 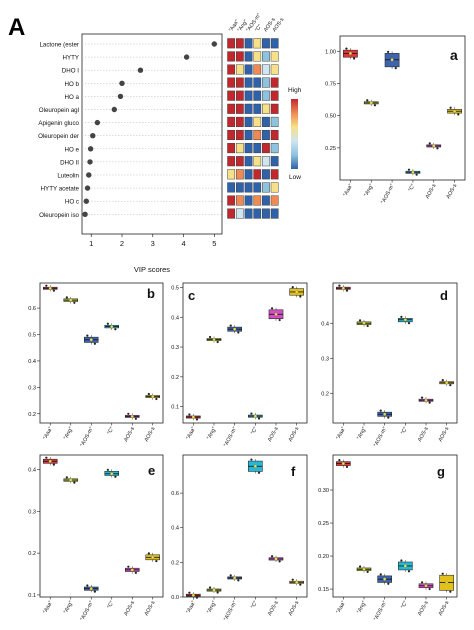 I want to click on vip-plot-frame, so click(x=152, y=134).